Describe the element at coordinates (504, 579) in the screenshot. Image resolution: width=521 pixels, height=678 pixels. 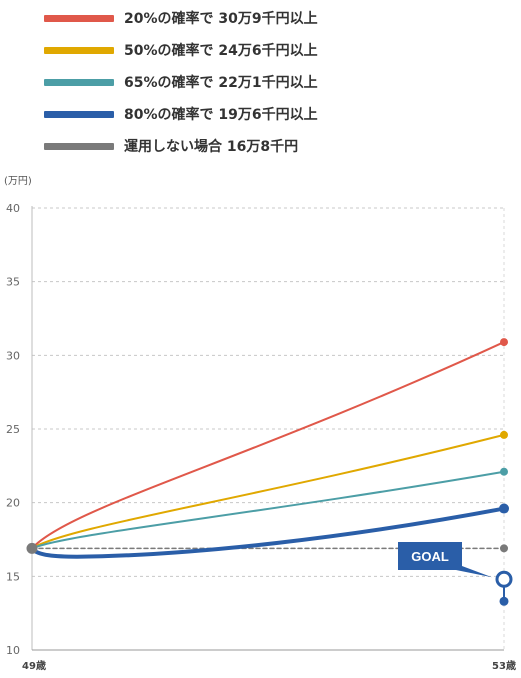
I see `goal-pin-head` at that location.